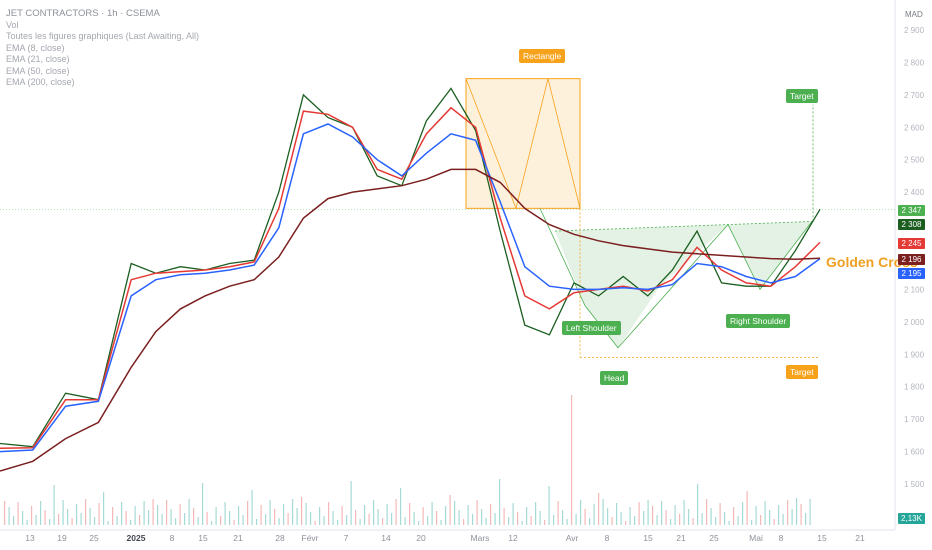 Image resolution: width=932 pixels, height=550 pixels. Describe the element at coordinates (914, 62) in the screenshot. I see `y-tick-label: 2 800` at that location.